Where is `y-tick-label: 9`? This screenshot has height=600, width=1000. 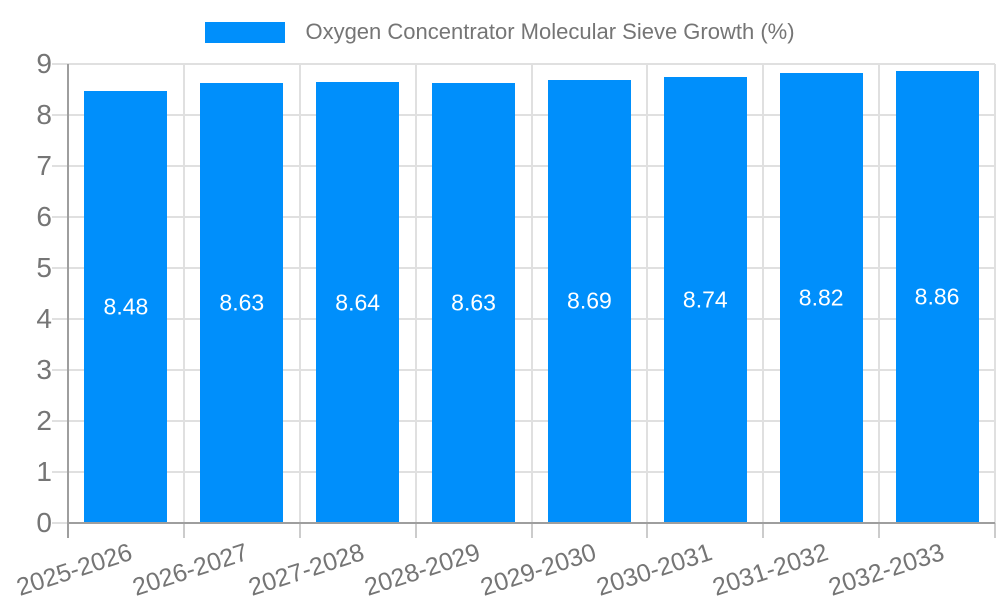 y-tick-label: 9 is located at coordinates (44, 63).